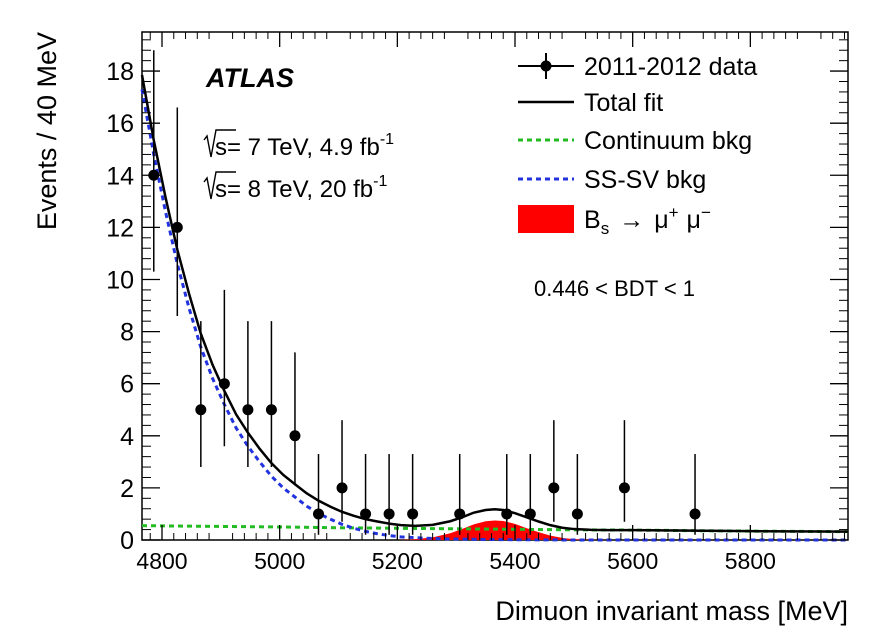  Describe the element at coordinates (161, 561) in the screenshot. I see `x-tick-label: 4800` at that location.